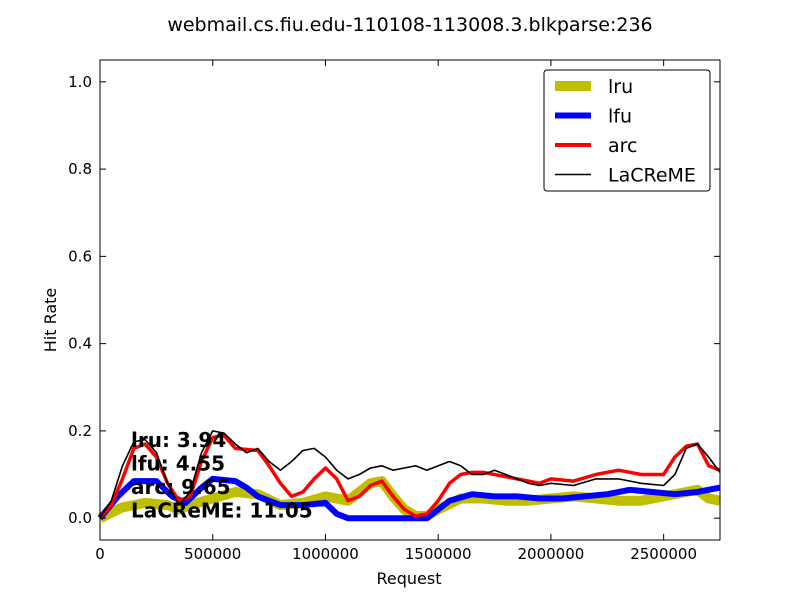  Describe the element at coordinates (80, 169) in the screenshot. I see `y-tick-label: 0.8` at that location.